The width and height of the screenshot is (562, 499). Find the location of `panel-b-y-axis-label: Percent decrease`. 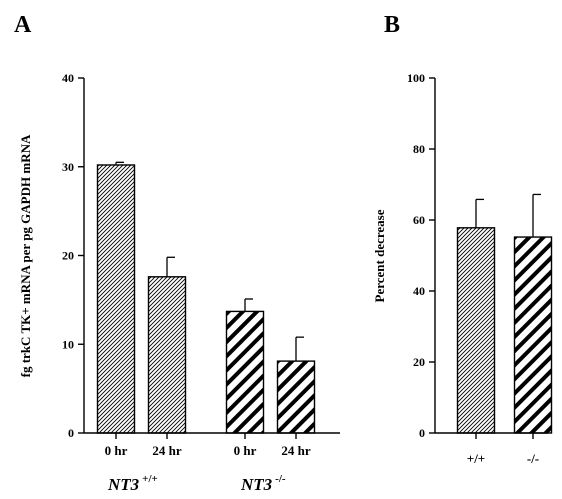

panel-b-y-axis-label: Percent decrease is located at coordinates (379, 255).